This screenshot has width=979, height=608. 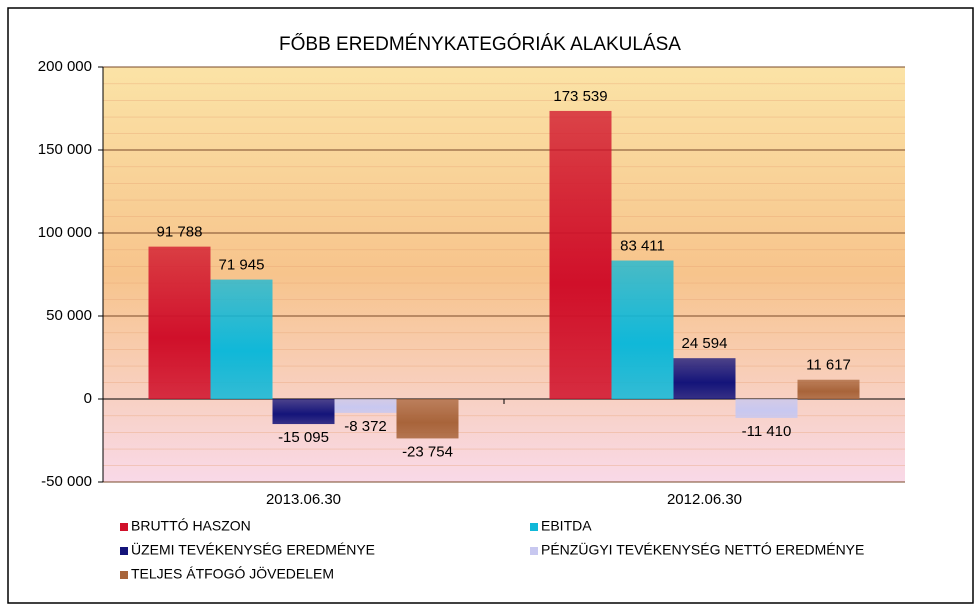 I want to click on y-tick-label: 200 000, so click(x=65, y=66).